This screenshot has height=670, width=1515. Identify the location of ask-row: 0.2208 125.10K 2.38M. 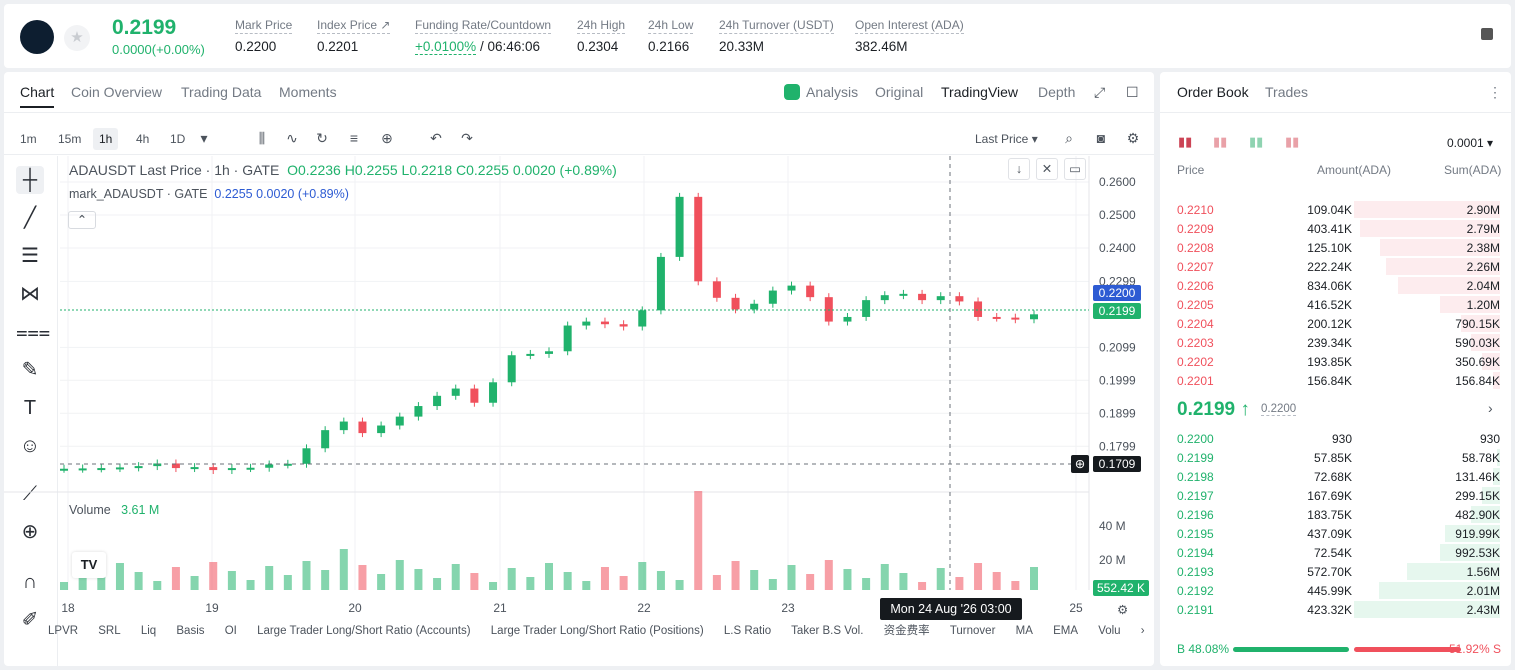
(1330, 247).